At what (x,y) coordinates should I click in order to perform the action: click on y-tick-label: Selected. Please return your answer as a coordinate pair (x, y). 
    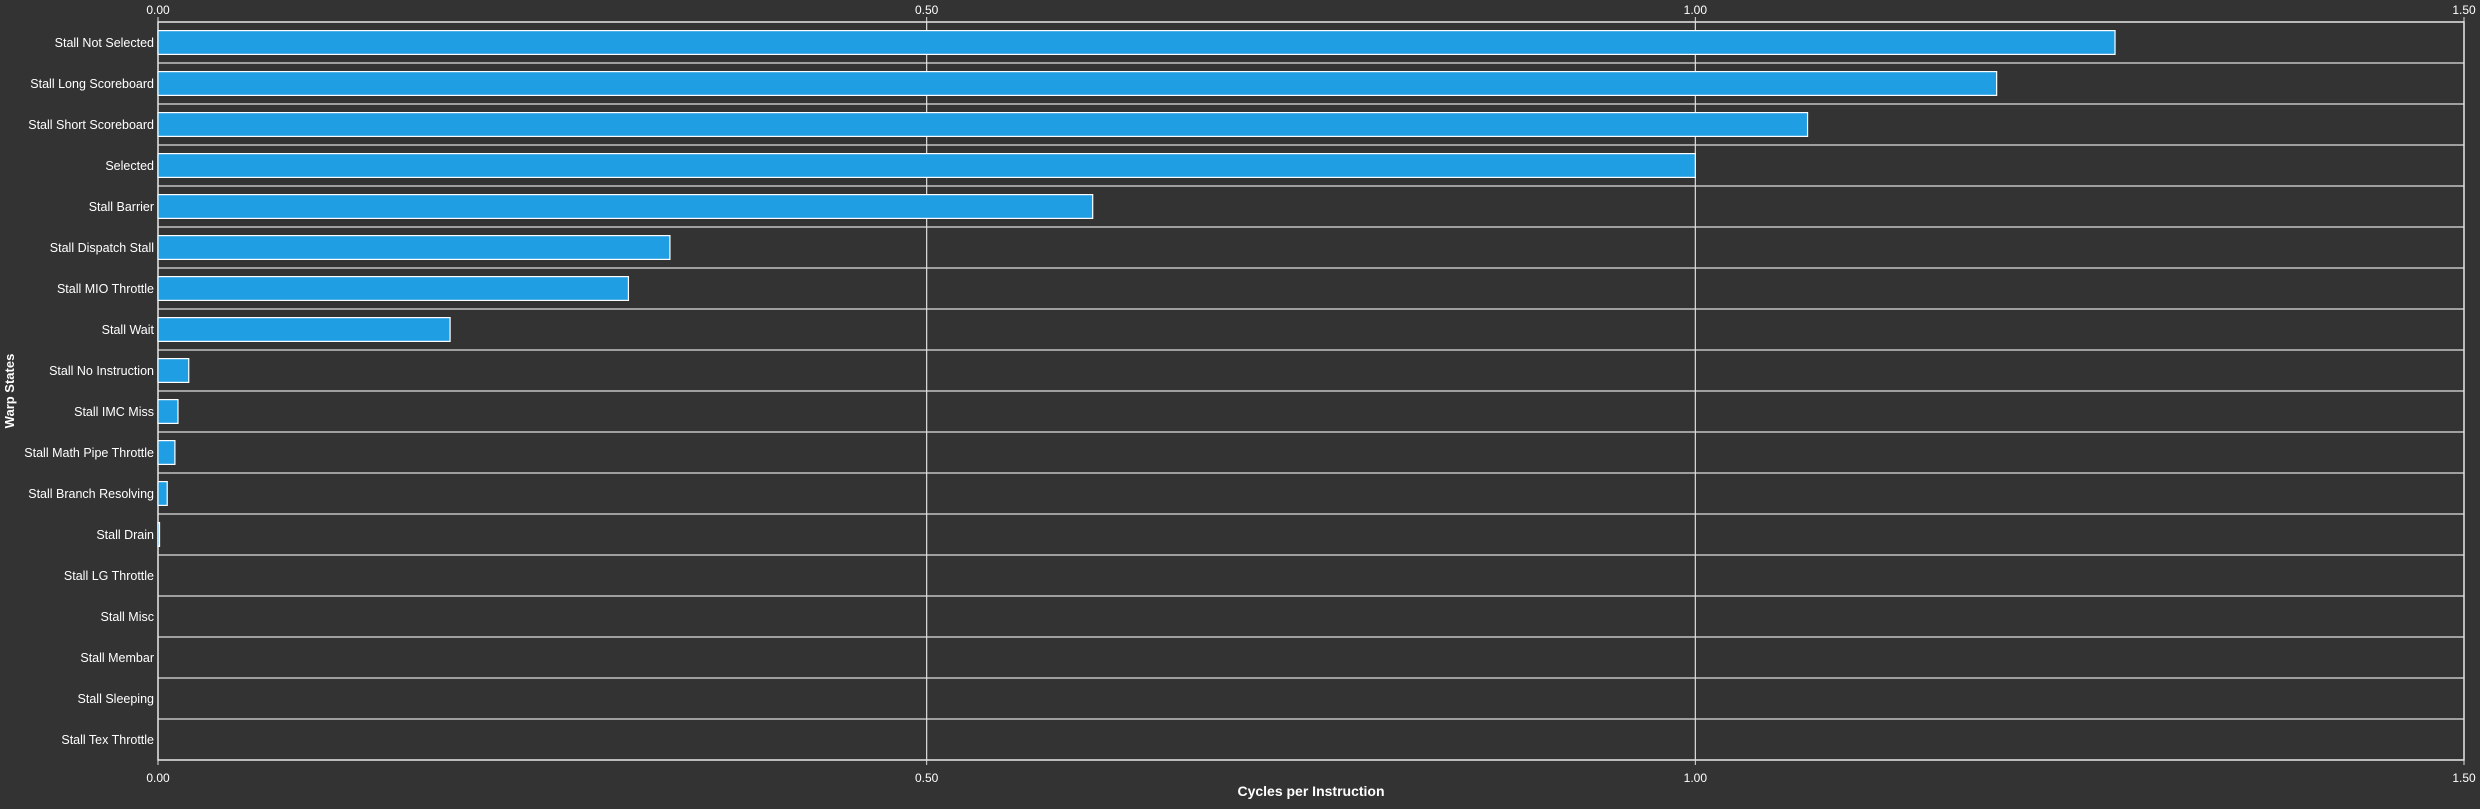
    Looking at the image, I should click on (129, 166).